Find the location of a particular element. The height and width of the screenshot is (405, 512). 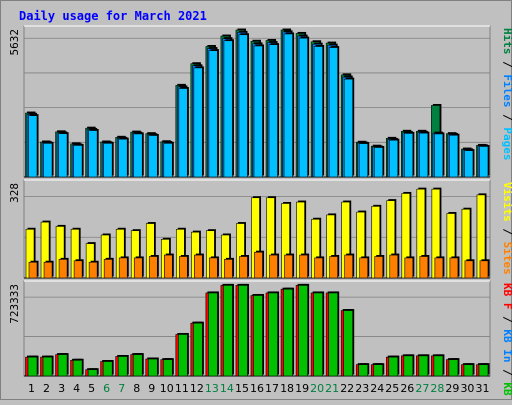

bar-pages-day-4-body is located at coordinates (78, 161).